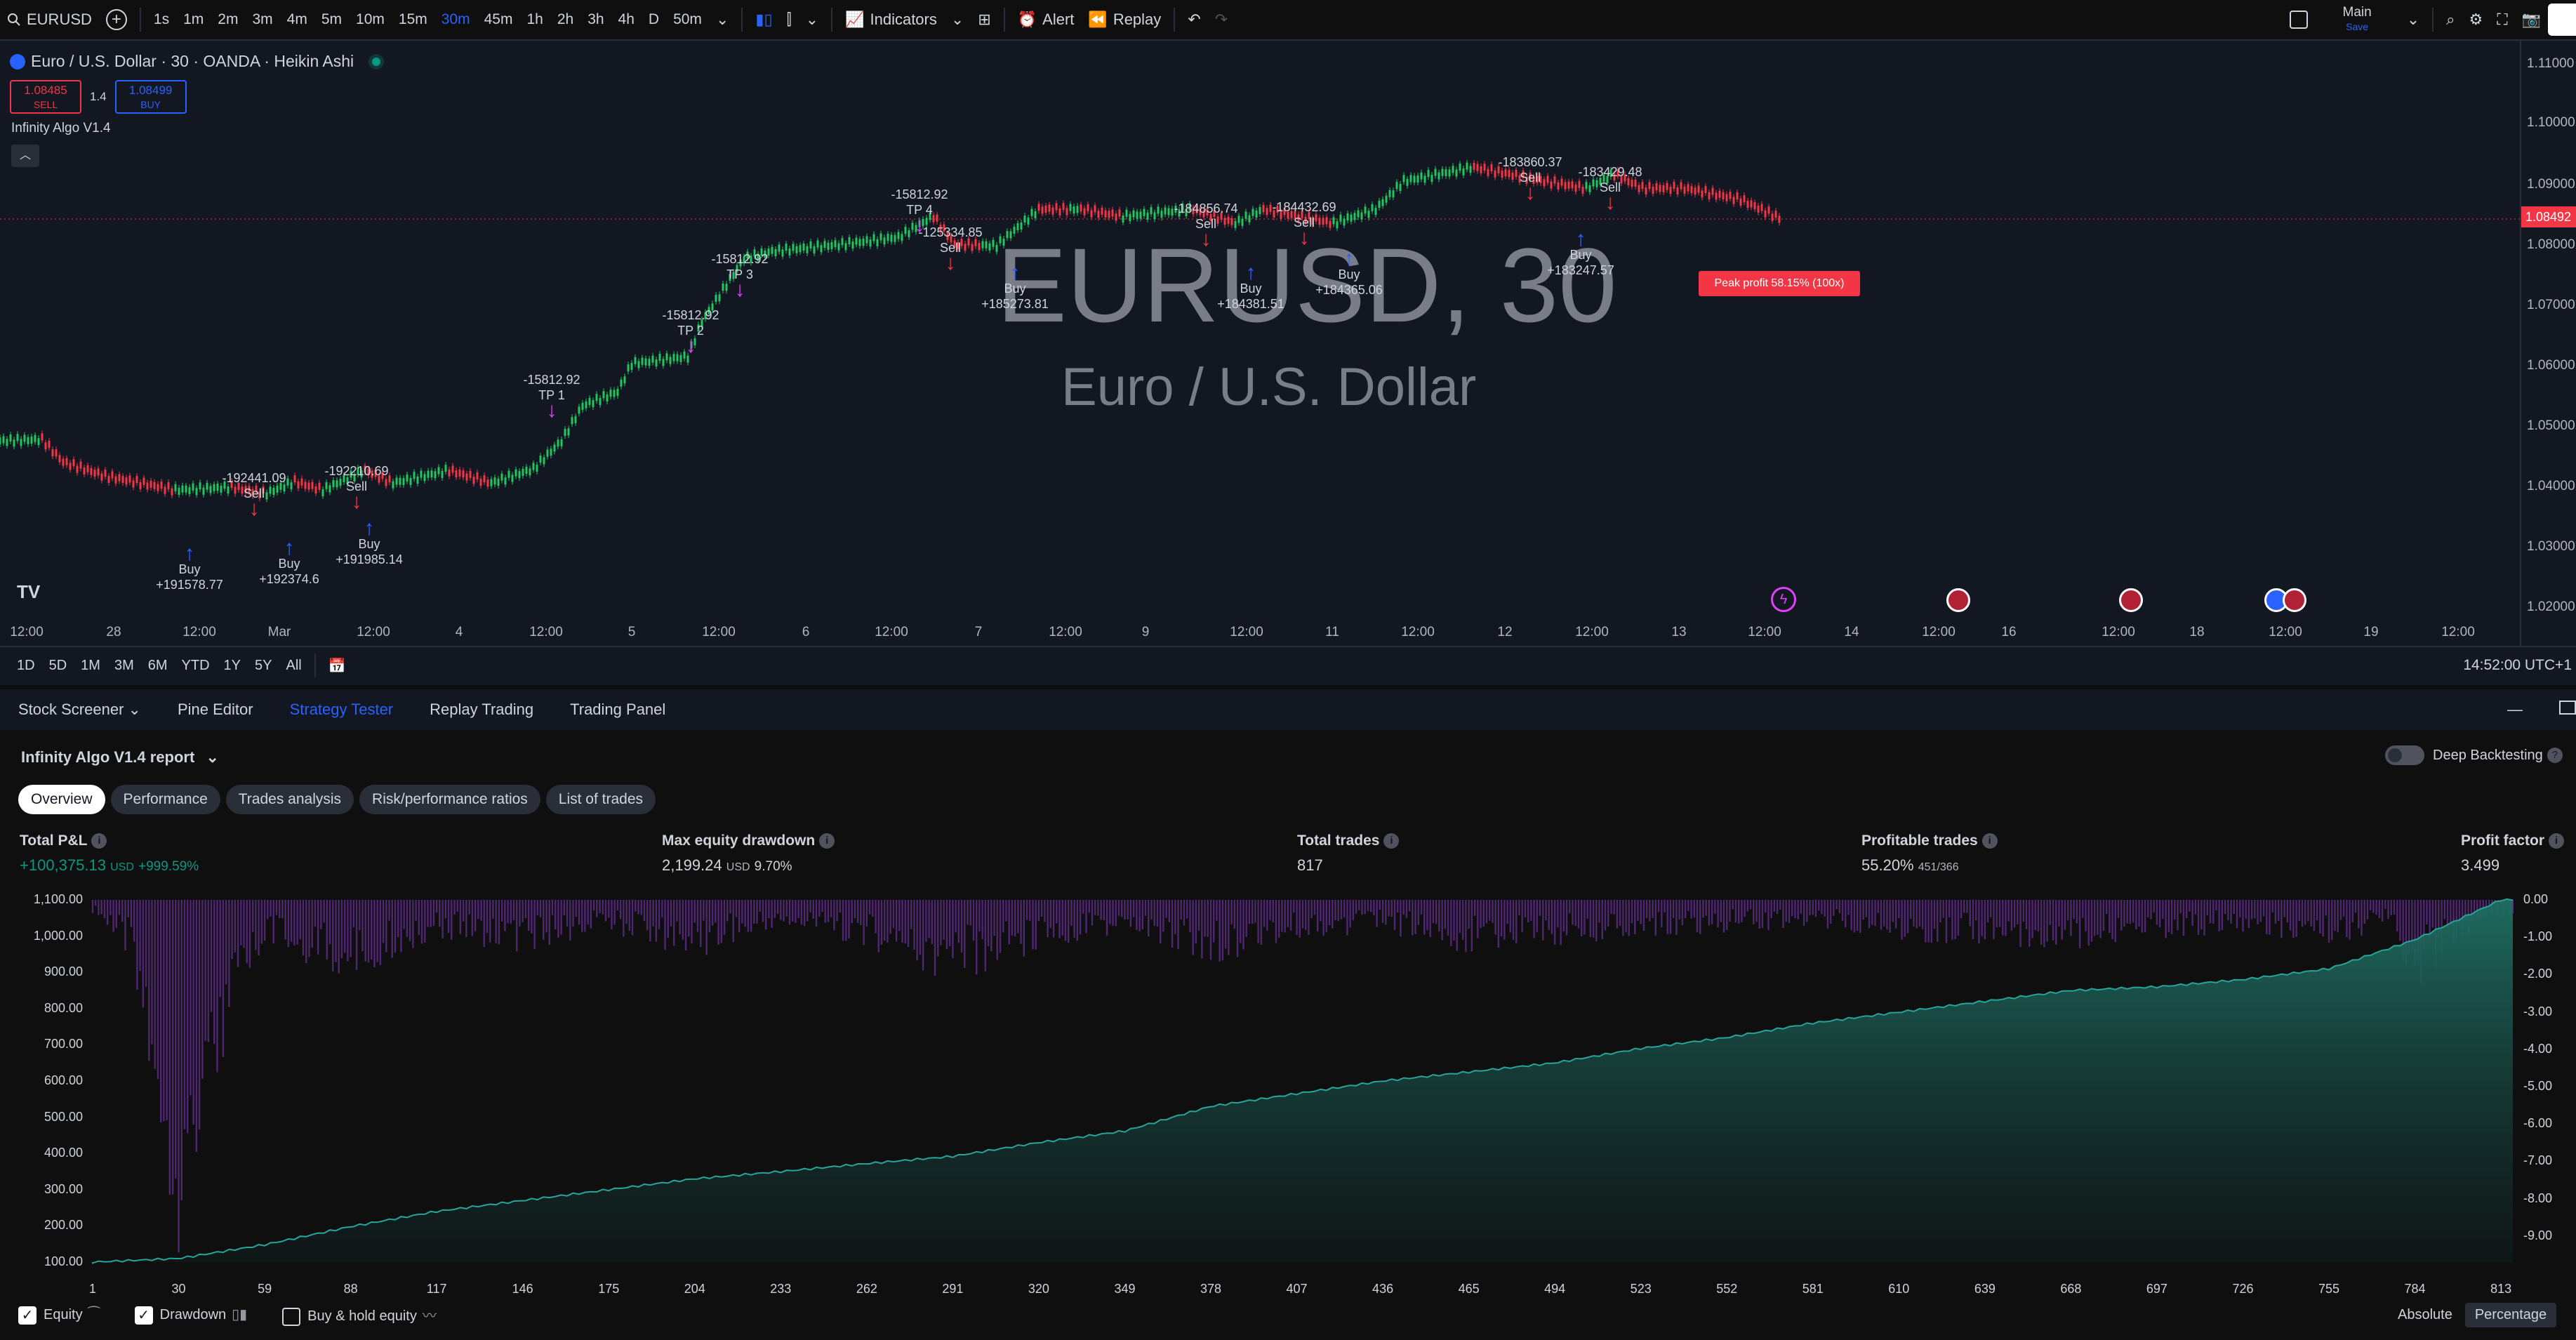 This screenshot has height=1340, width=2576. I want to click on timeframe-3m: 3m, so click(262, 19).